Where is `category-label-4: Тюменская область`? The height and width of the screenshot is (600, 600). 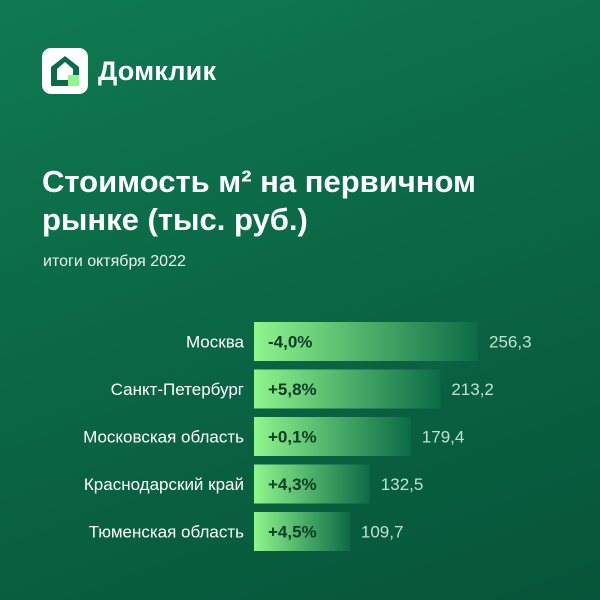
category-label-4: Тюменская область is located at coordinates (167, 532).